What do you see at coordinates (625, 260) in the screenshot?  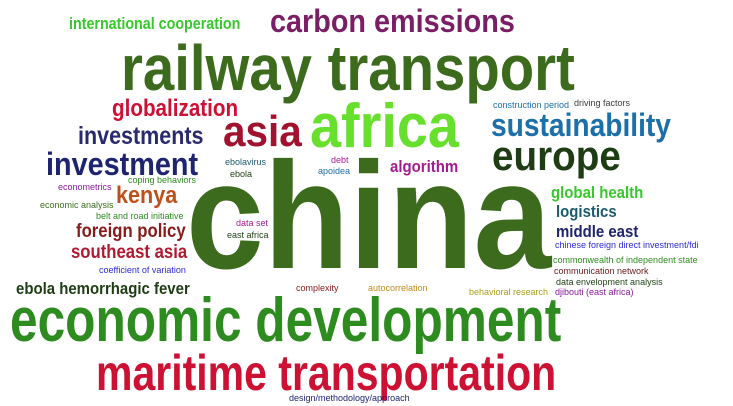 I see `word-commonwealth: commonwealth of independent state` at bounding box center [625, 260].